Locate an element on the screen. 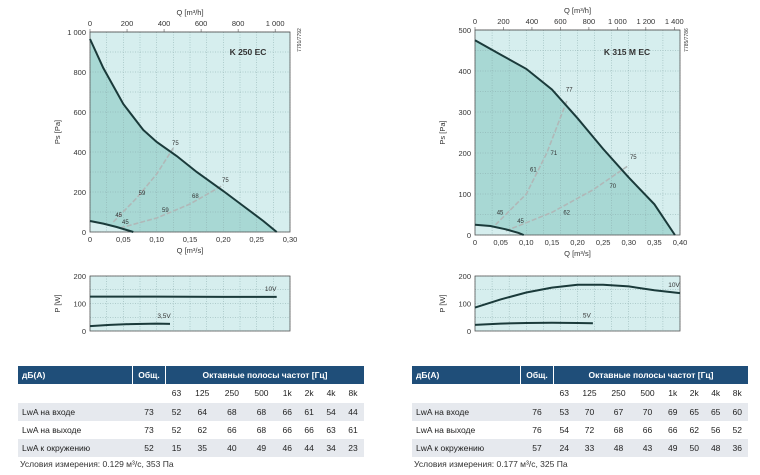 Image resolution: width=760 pixels, height=475 pixels. y-tick-label: 500 is located at coordinates (464, 30).